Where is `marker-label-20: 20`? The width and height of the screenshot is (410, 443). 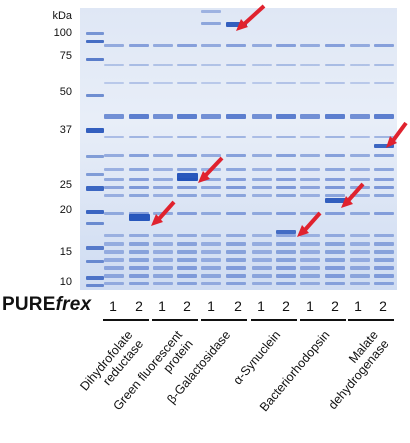 marker-label-20: 20 is located at coordinates (65, 210).